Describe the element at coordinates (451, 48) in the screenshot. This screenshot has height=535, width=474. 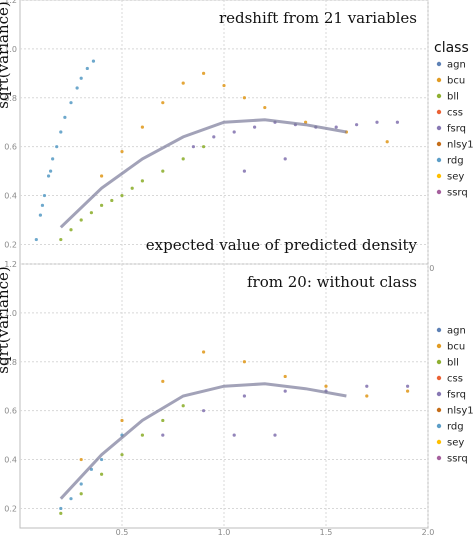
I see `legend-title: class` at that location.